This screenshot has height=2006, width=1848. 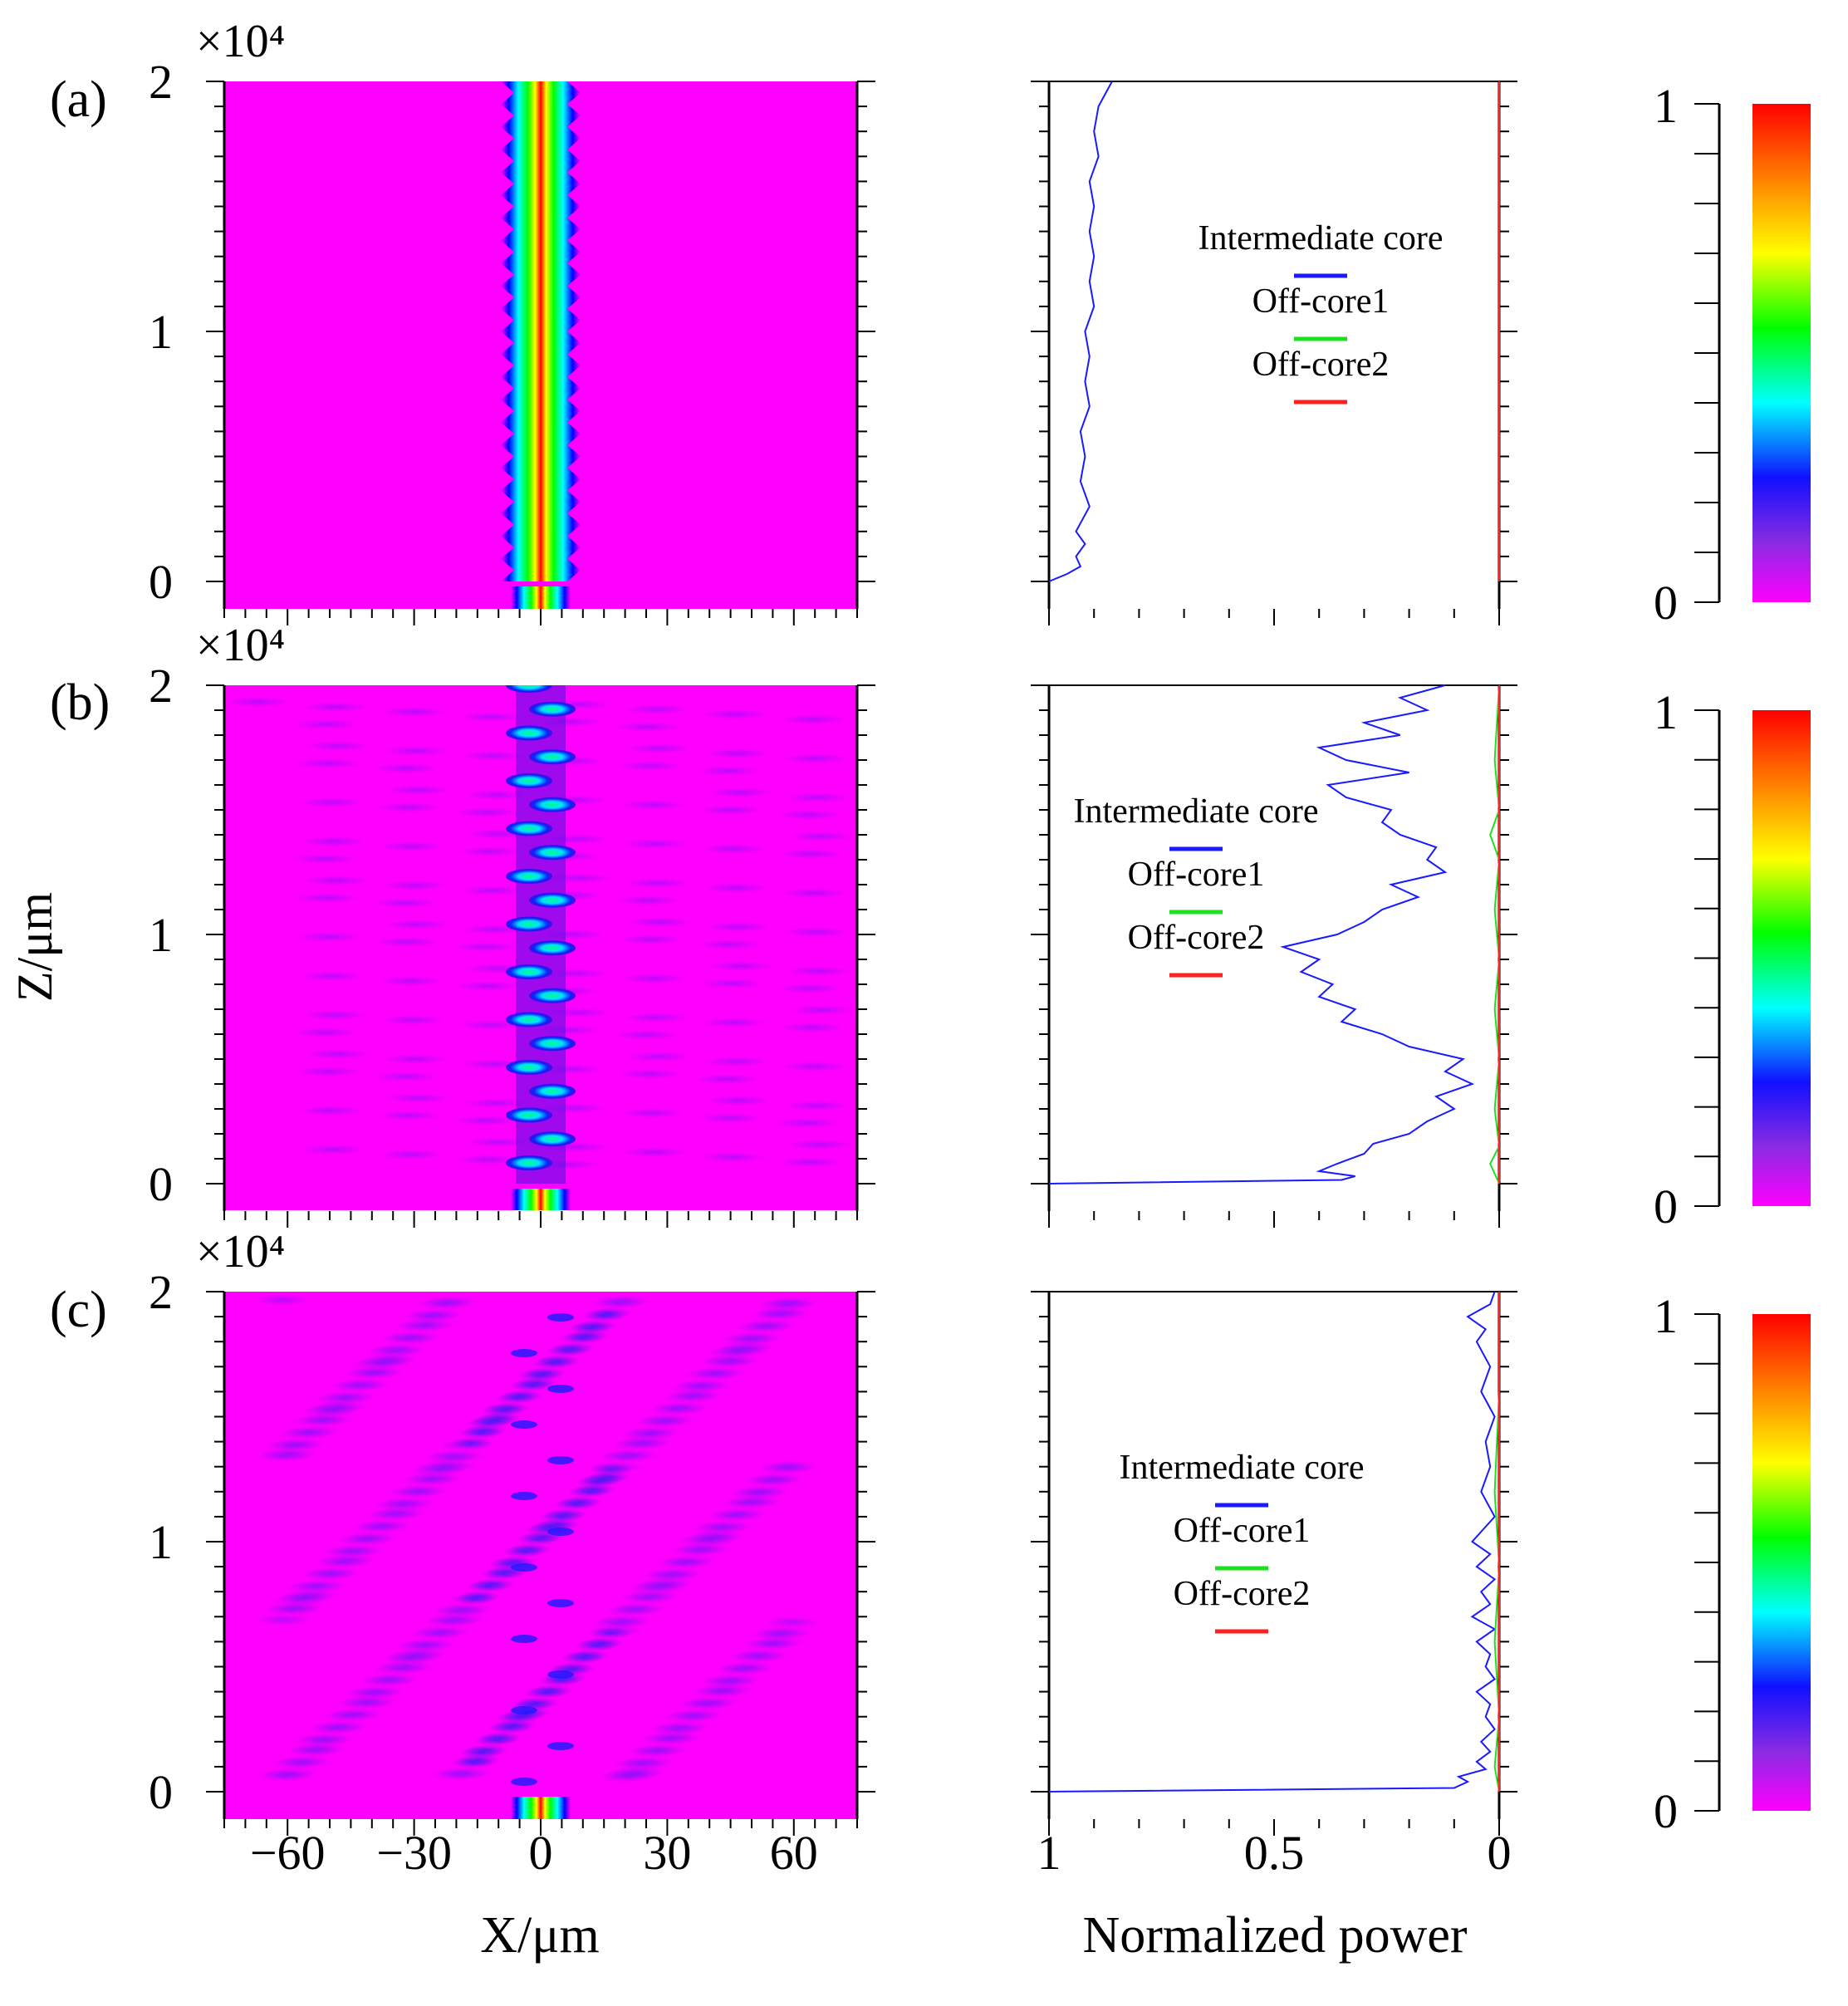 I want to click on z-multiplier: ×10⁴, so click(x=241, y=645).